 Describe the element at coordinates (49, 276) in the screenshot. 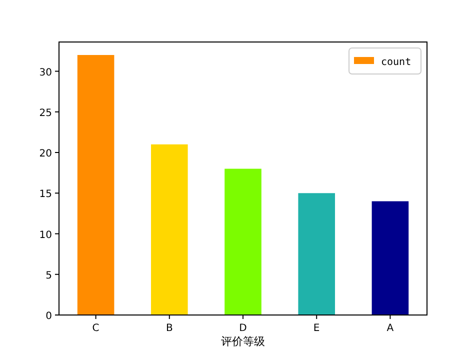

I see `y-tick-label: 5` at that location.